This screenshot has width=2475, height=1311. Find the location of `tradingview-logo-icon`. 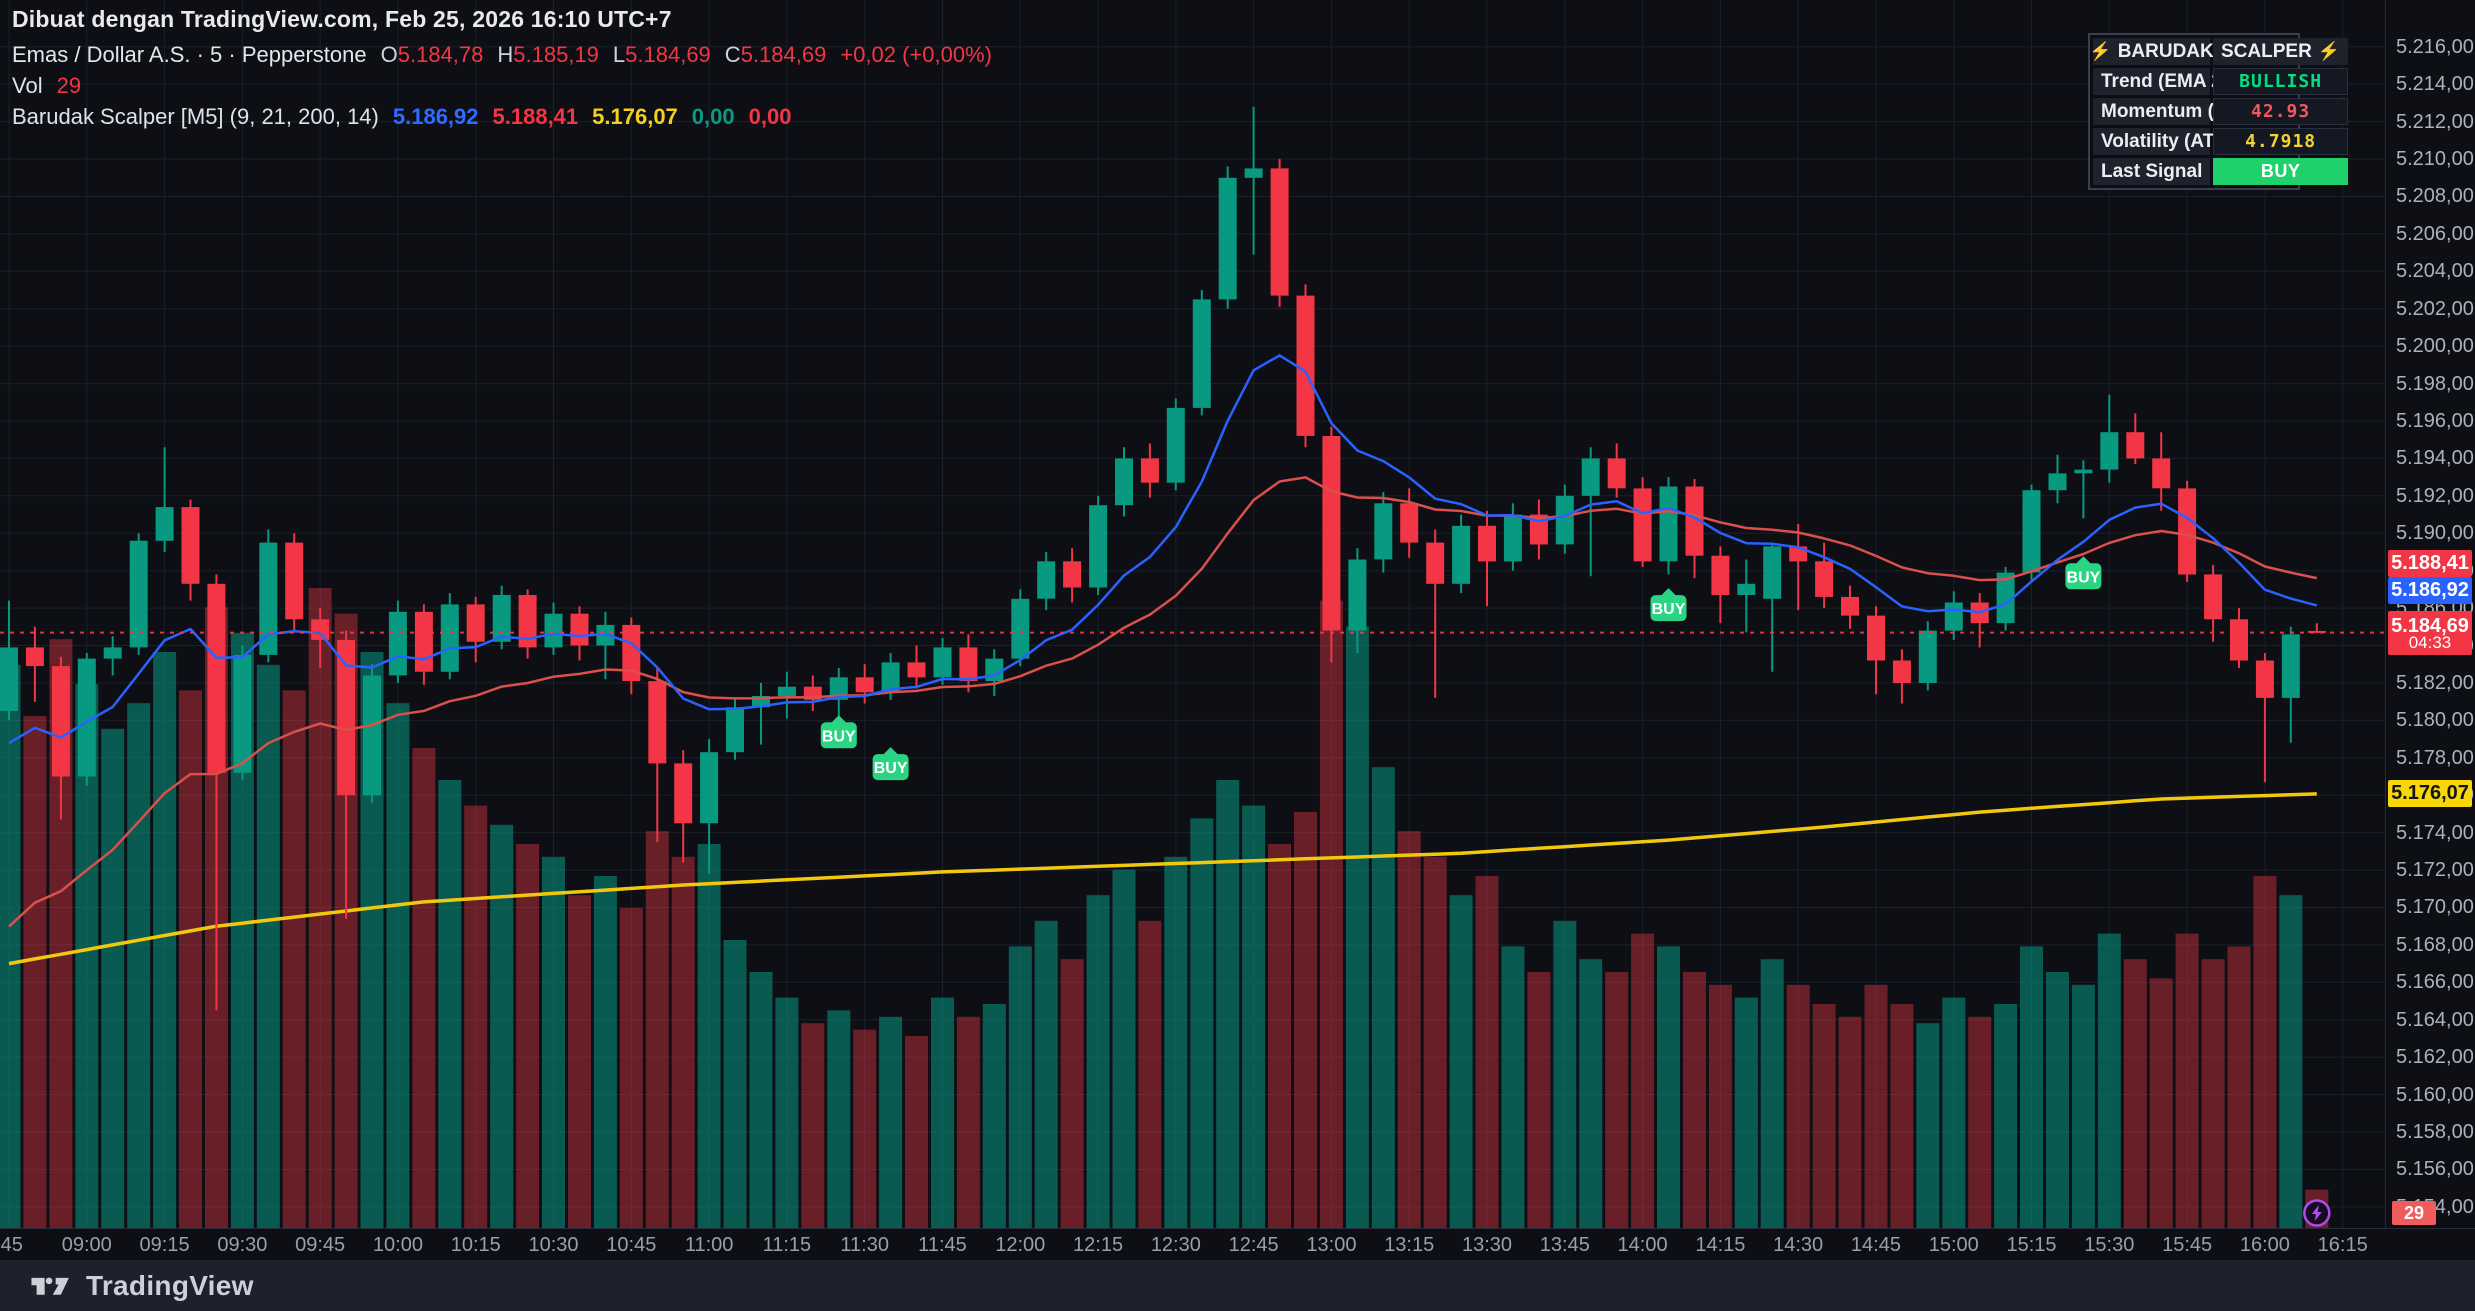

tradingview-logo-icon is located at coordinates (52, 1286).